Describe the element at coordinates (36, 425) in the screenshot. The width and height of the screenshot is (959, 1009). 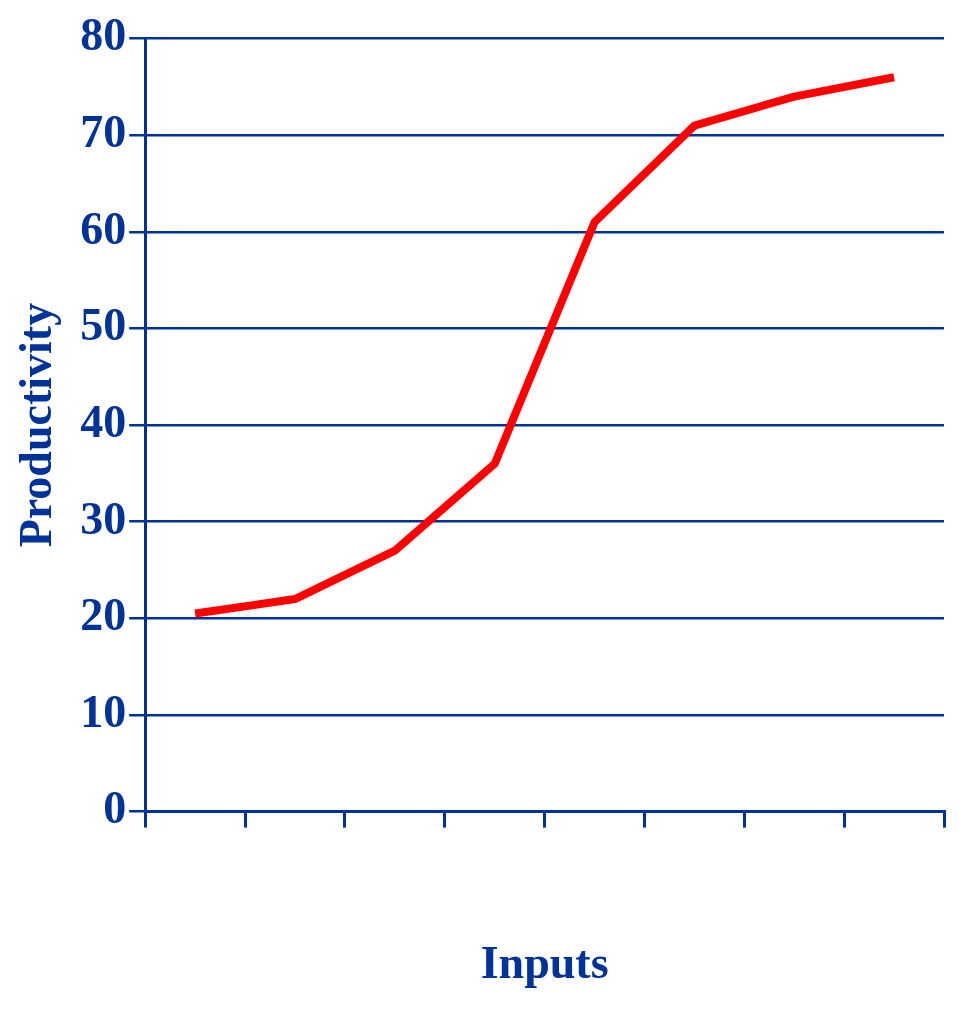
I see `y-axis-title: Productivity` at that location.